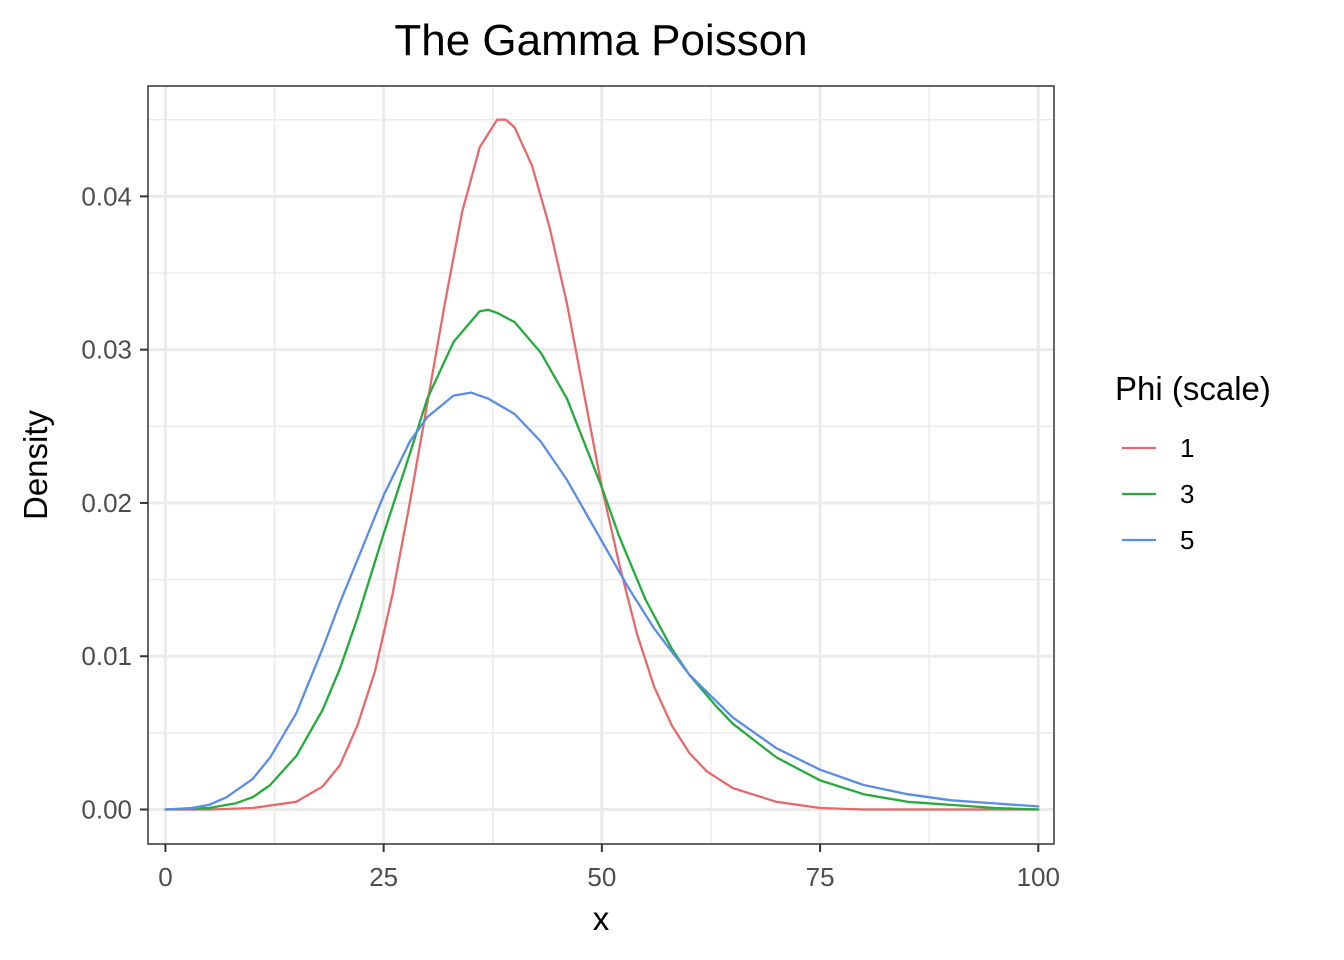 The height and width of the screenshot is (960, 1344). What do you see at coordinates (1187, 448) in the screenshot?
I see `legend-label-1: 1` at bounding box center [1187, 448].